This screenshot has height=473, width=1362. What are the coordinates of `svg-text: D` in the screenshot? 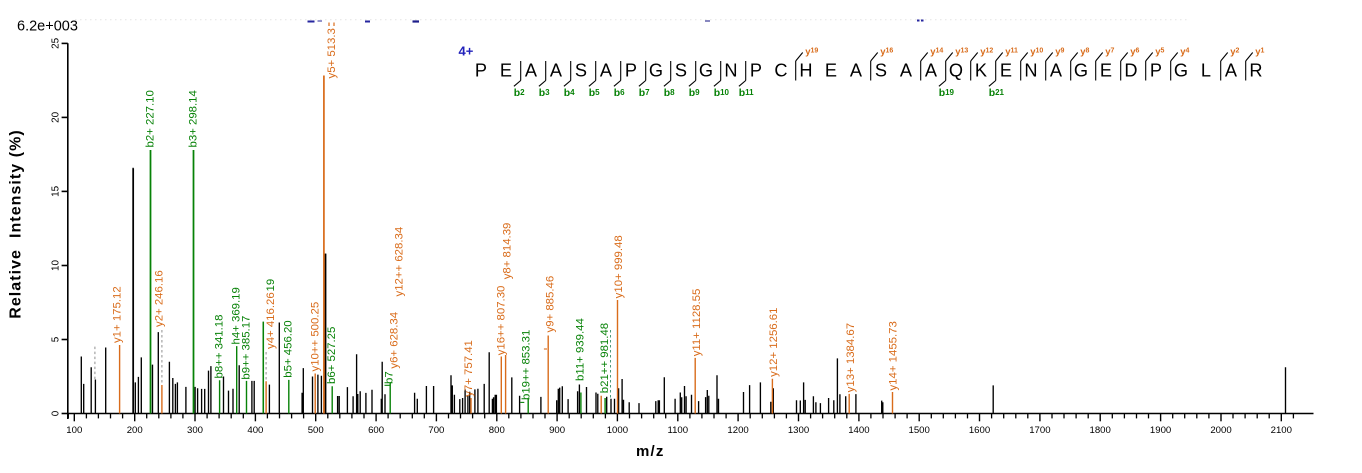 It's located at (1130, 70).